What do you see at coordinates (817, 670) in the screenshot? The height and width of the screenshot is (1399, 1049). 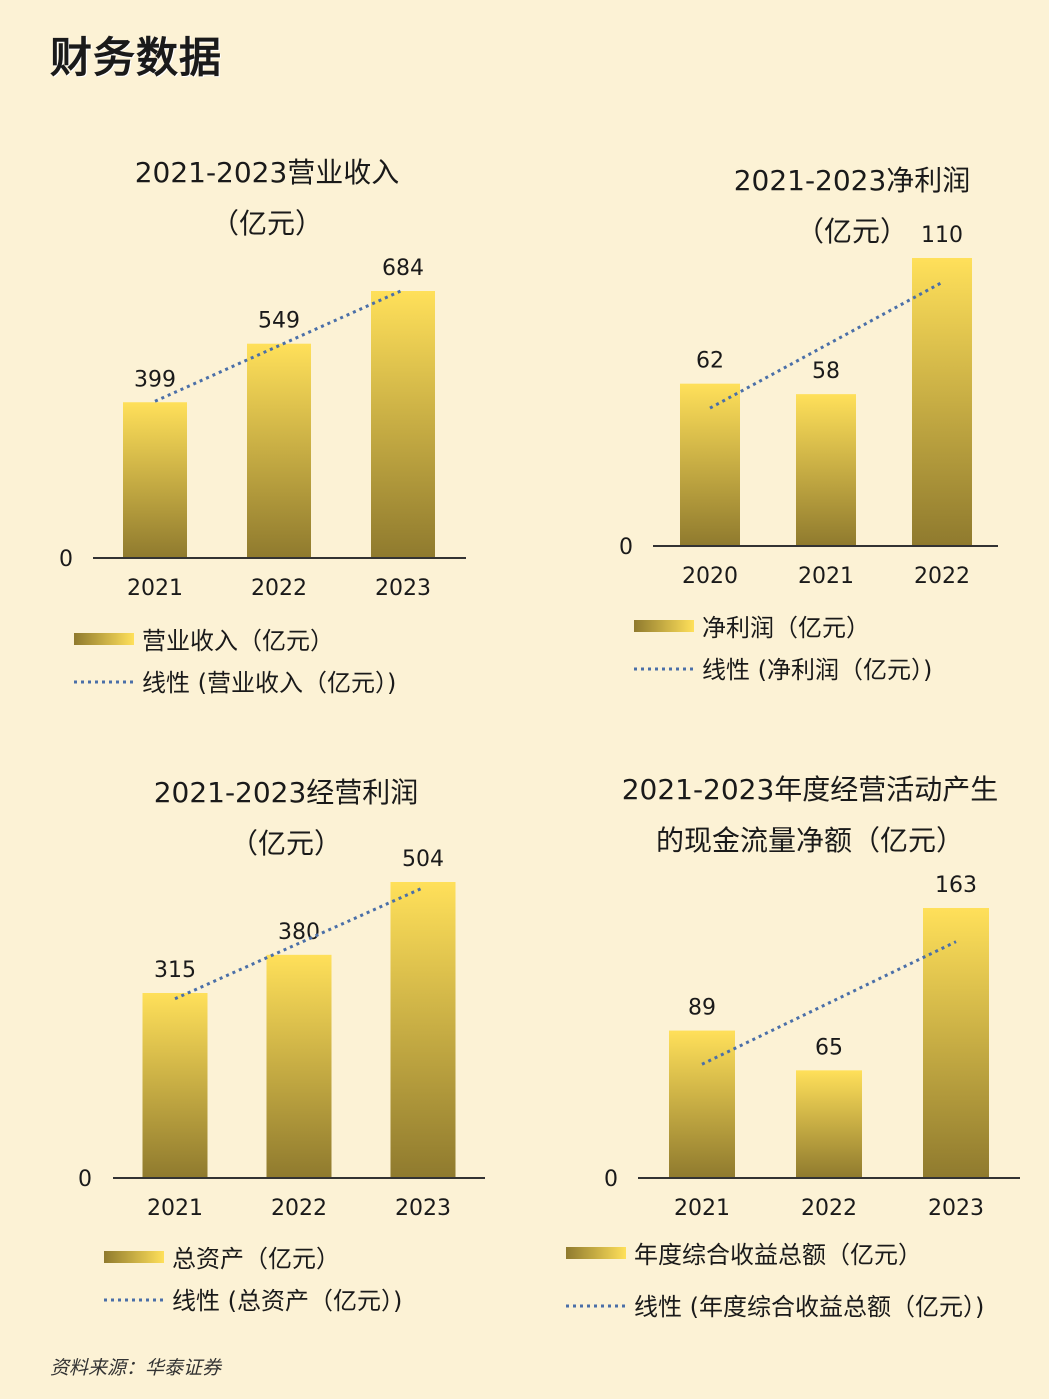 I see `legend-trend-label: 线性 (净利润（亿元）)` at bounding box center [817, 670].